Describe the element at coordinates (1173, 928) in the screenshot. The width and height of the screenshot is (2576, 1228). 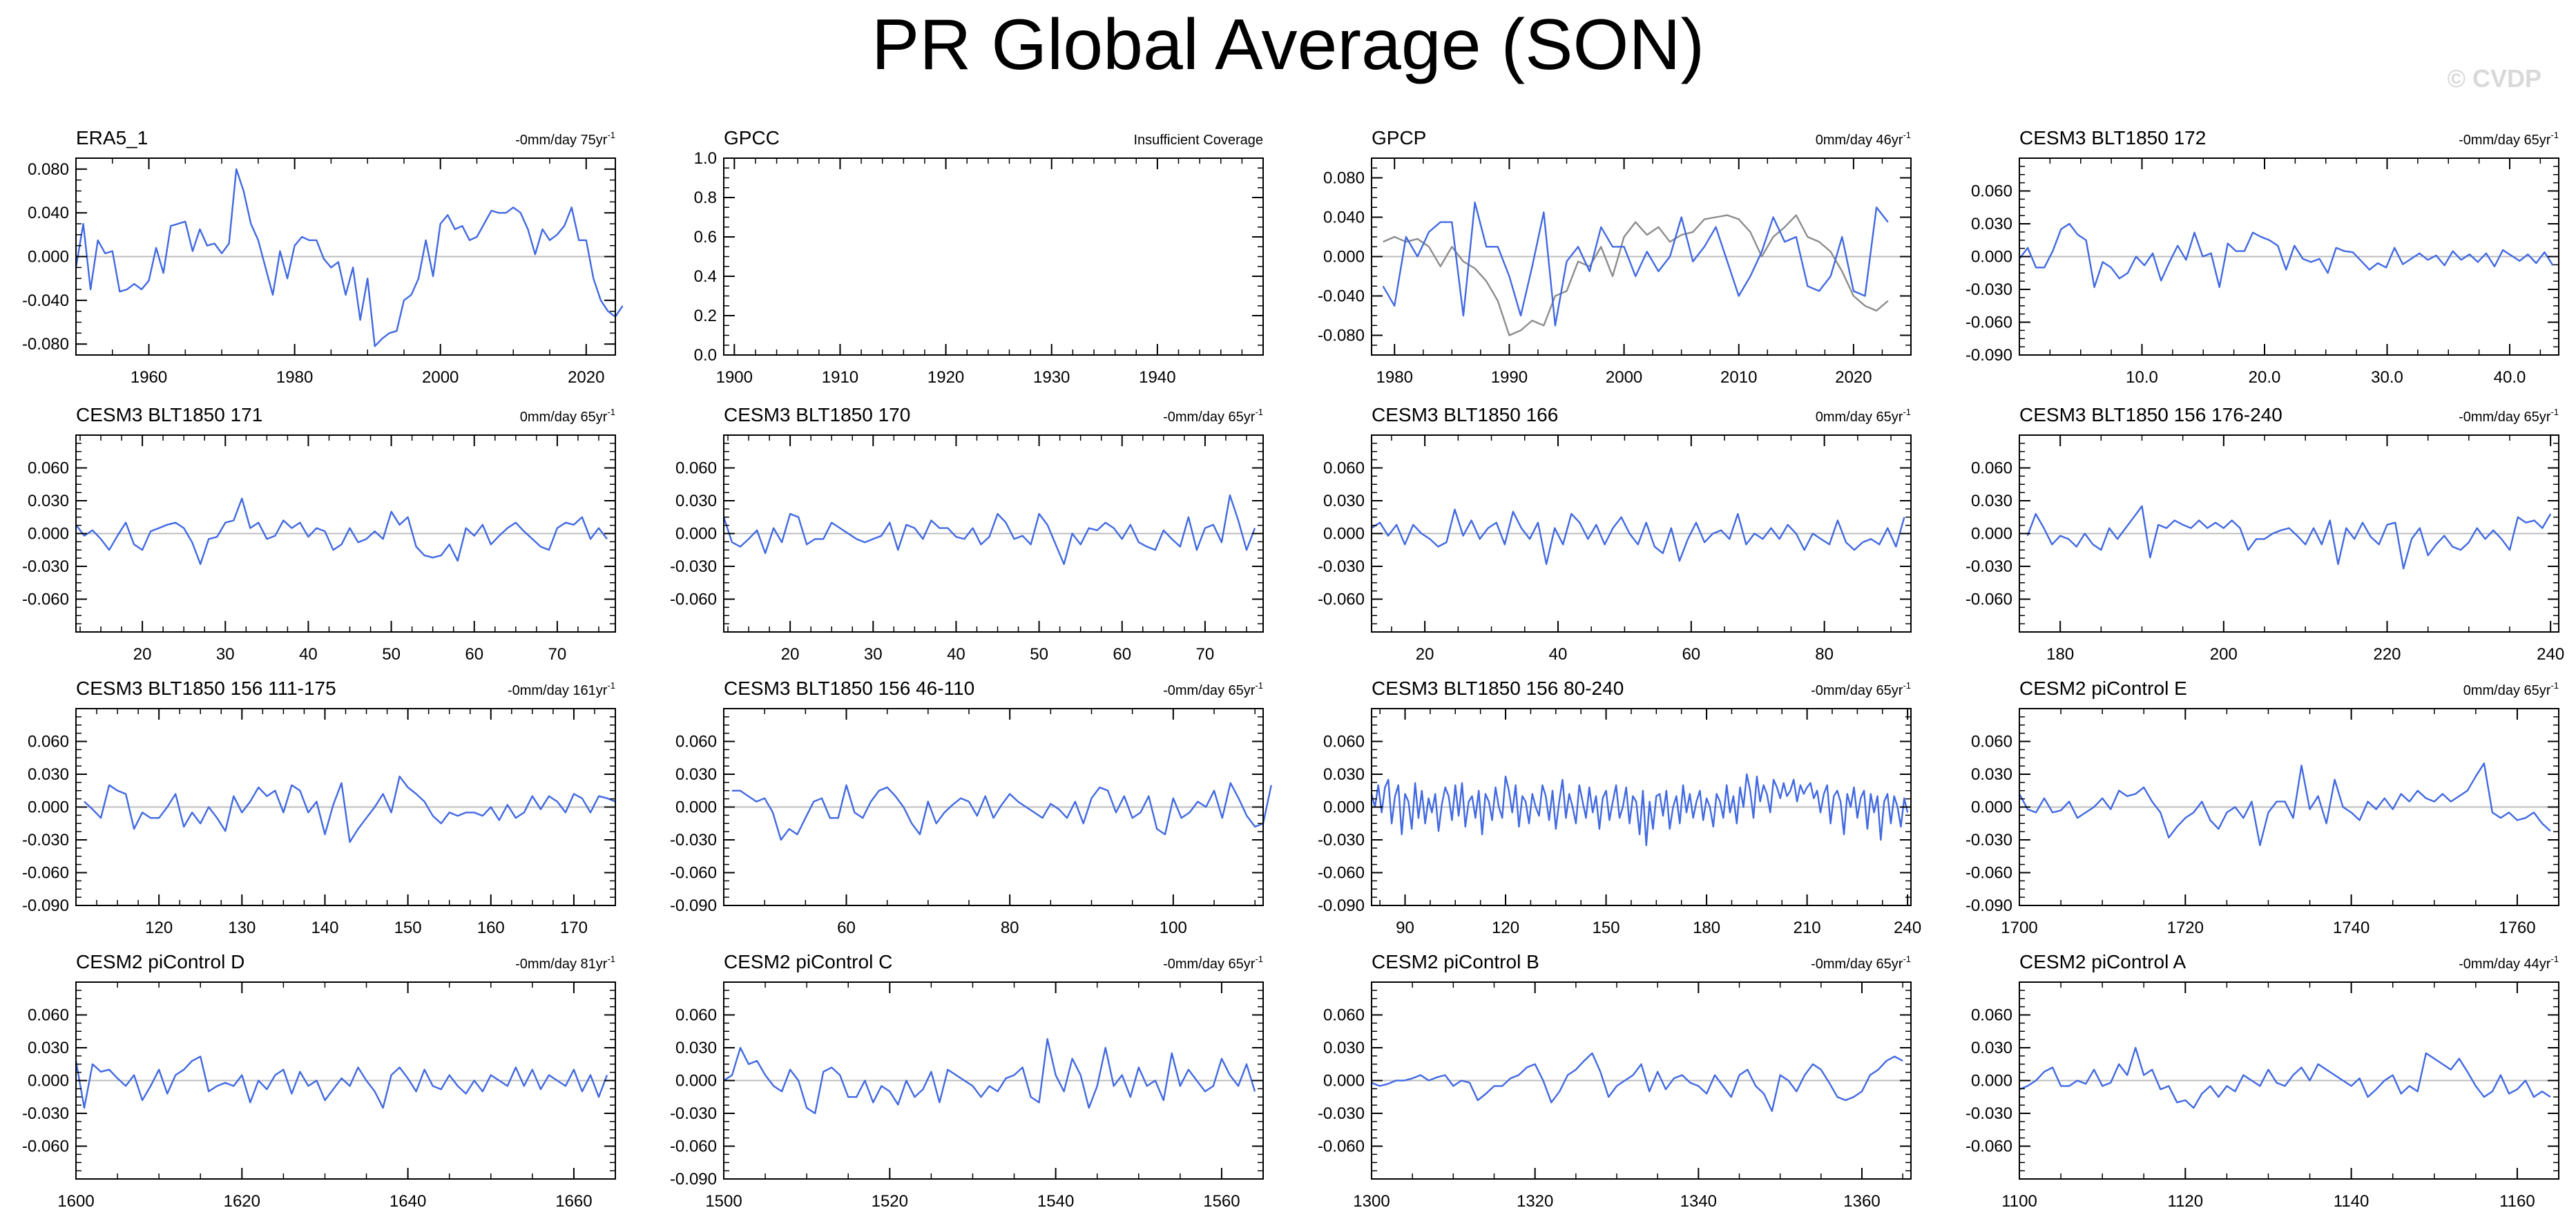
I see `x-tick-label: 100` at that location.